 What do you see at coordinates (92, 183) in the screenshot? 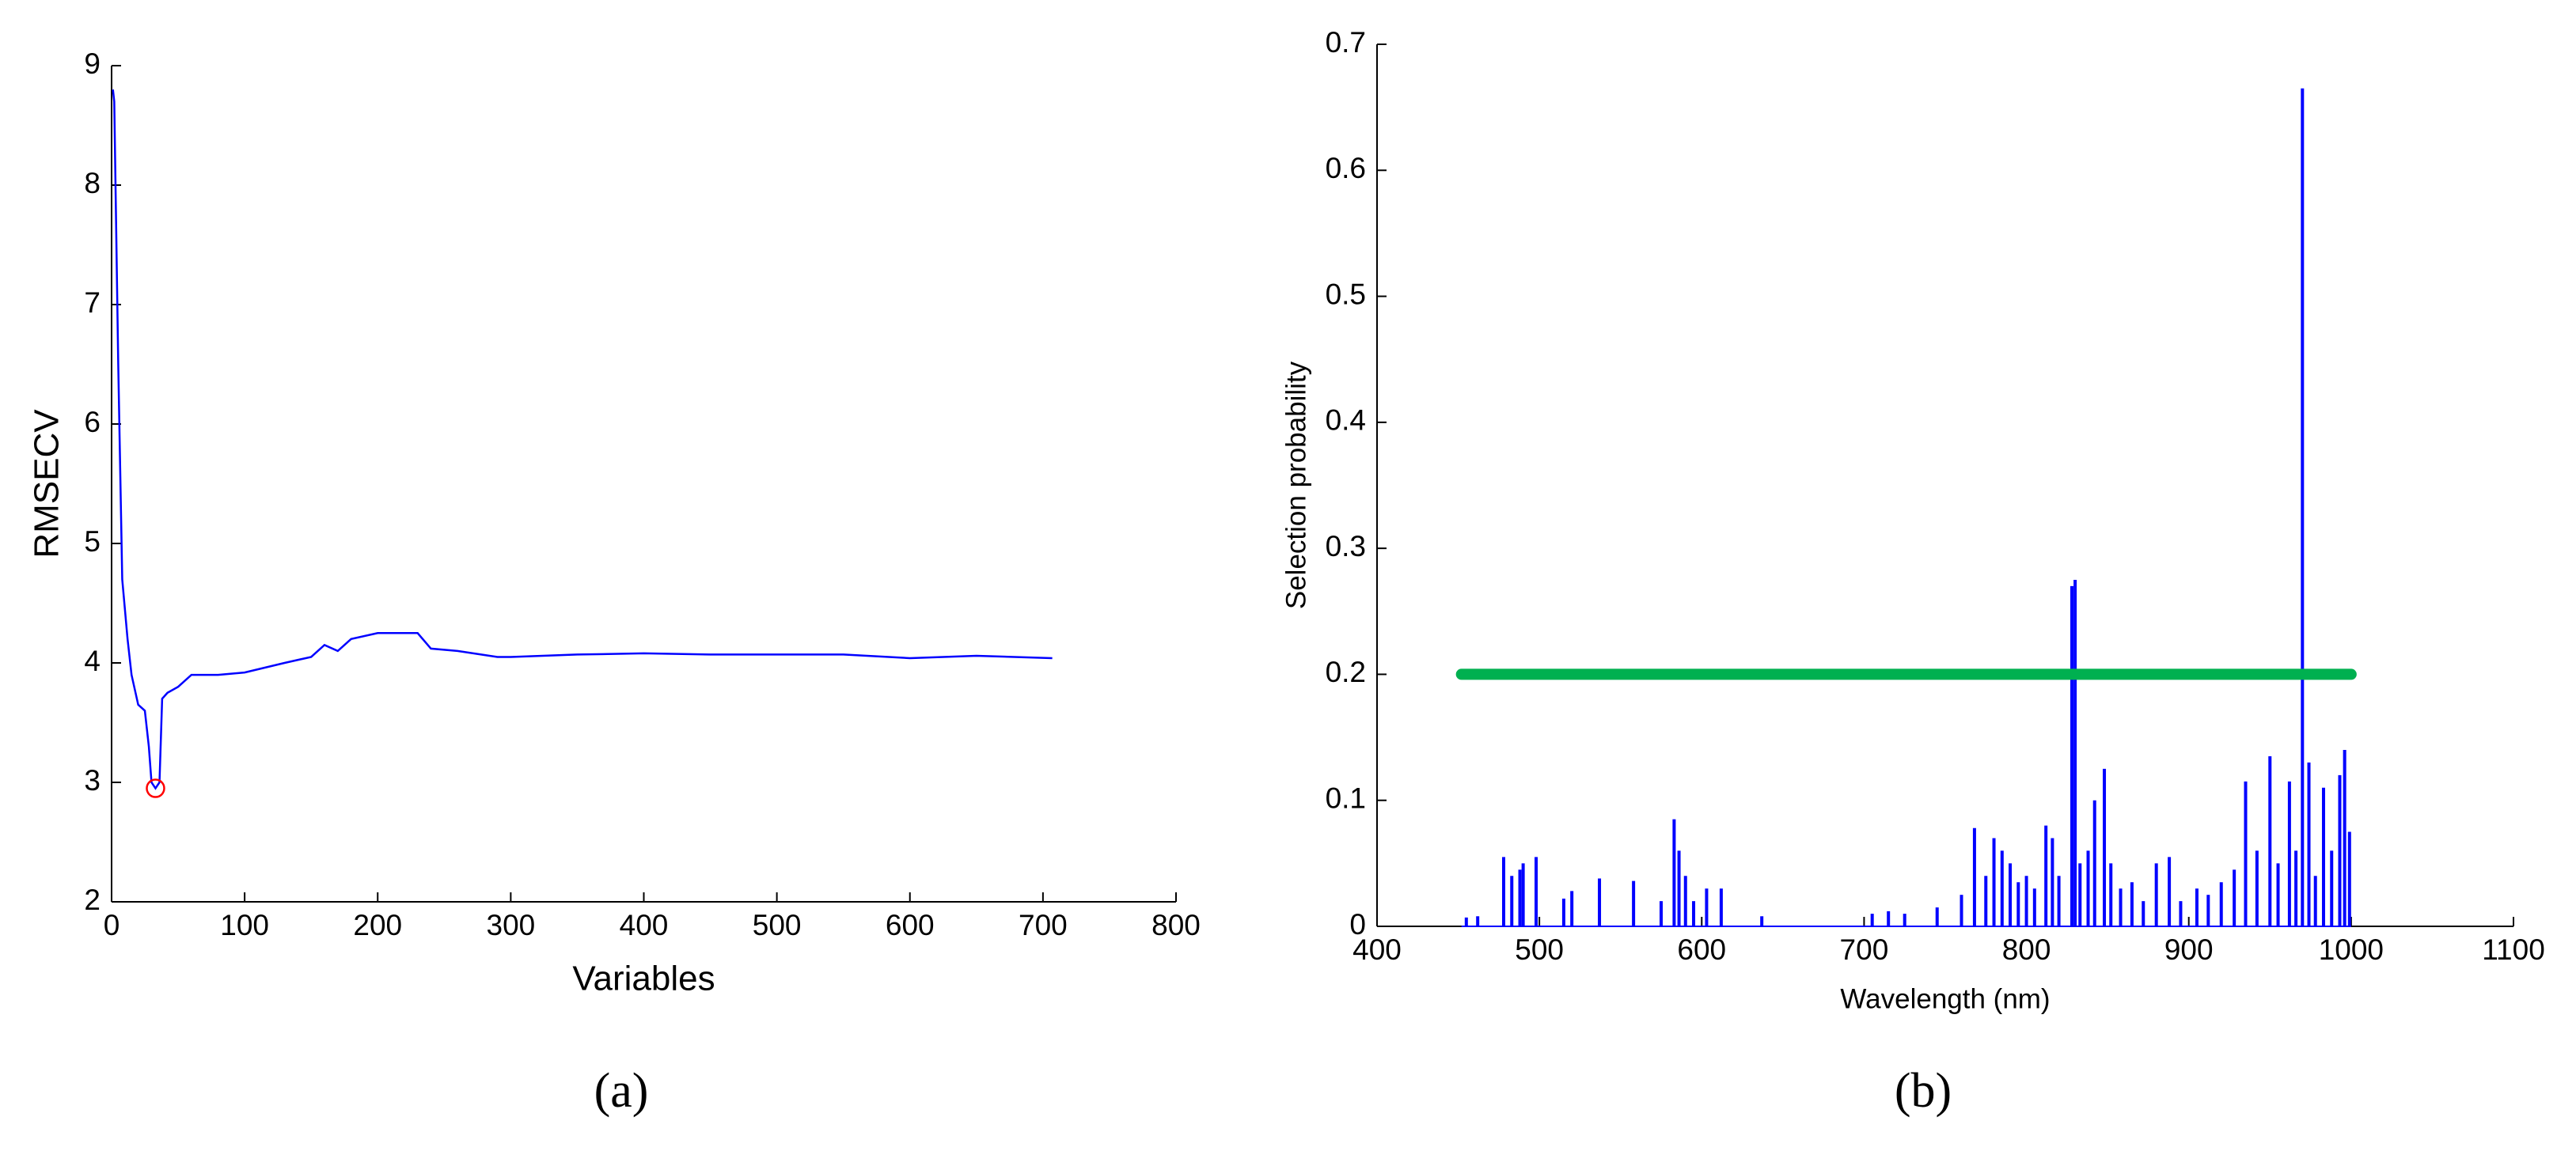
I see `y-tick-label: 8` at bounding box center [92, 183].